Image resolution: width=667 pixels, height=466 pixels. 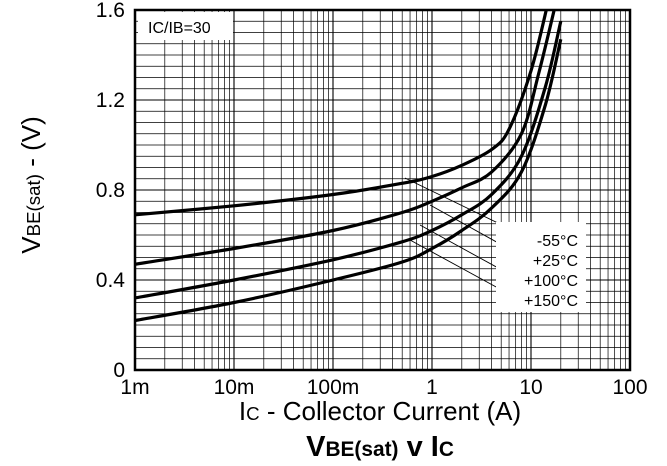 What do you see at coordinates (383, 387) in the screenshot?
I see `x-tick-labels: 1m 10m 100m 1 10 100` at bounding box center [383, 387].